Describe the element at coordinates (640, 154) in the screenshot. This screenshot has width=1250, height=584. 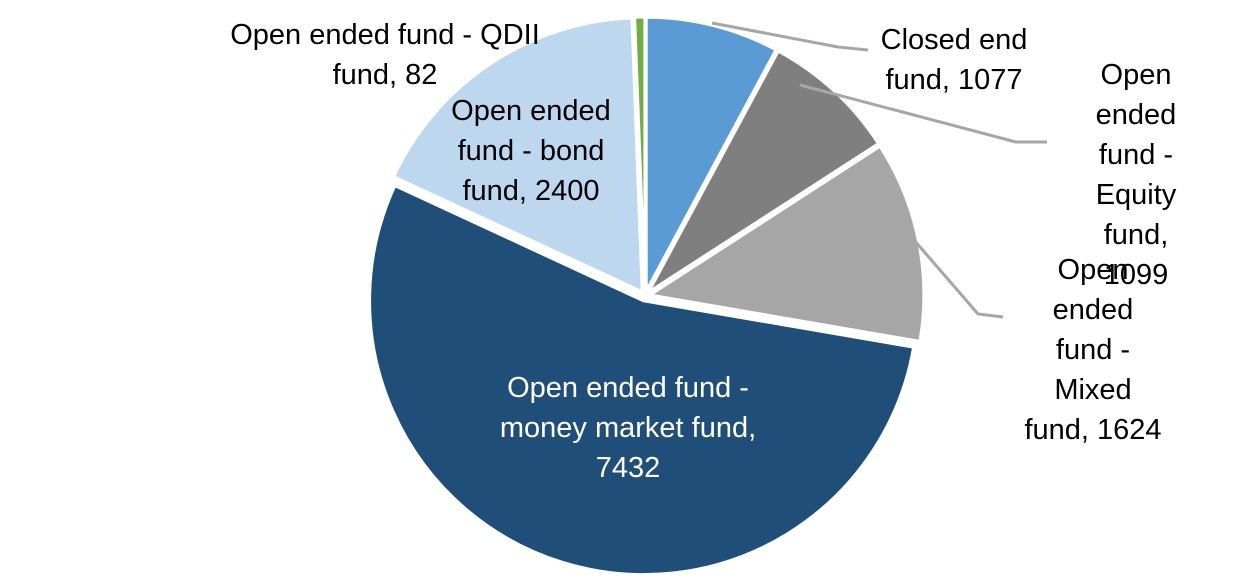
I see `pie-slice-open-ended-fund-qdii-fund` at that location.